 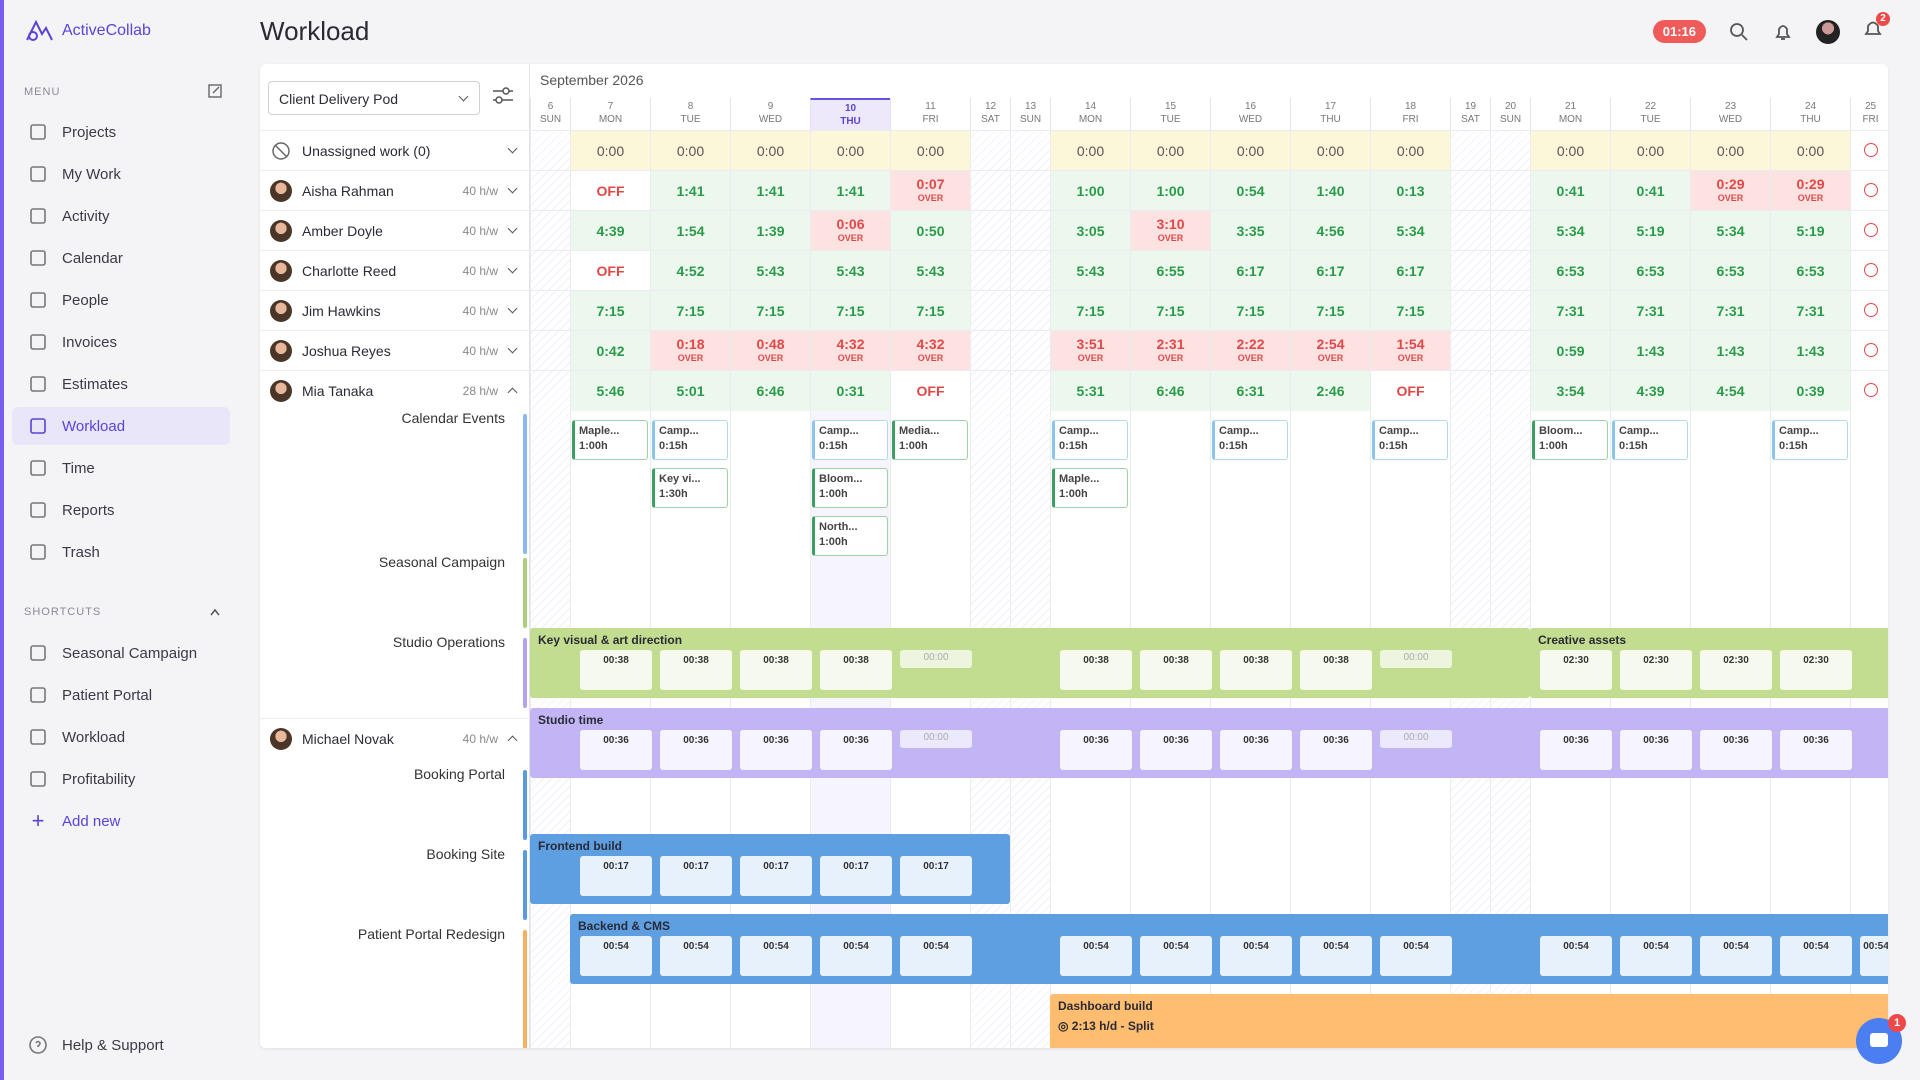 What do you see at coordinates (1250, 231) in the screenshot?
I see `hours-cell: 3:35` at bounding box center [1250, 231].